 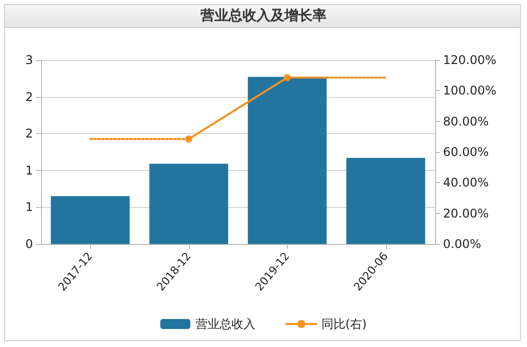 I want to click on y2-tick-label: 120.00%, so click(x=469, y=60).